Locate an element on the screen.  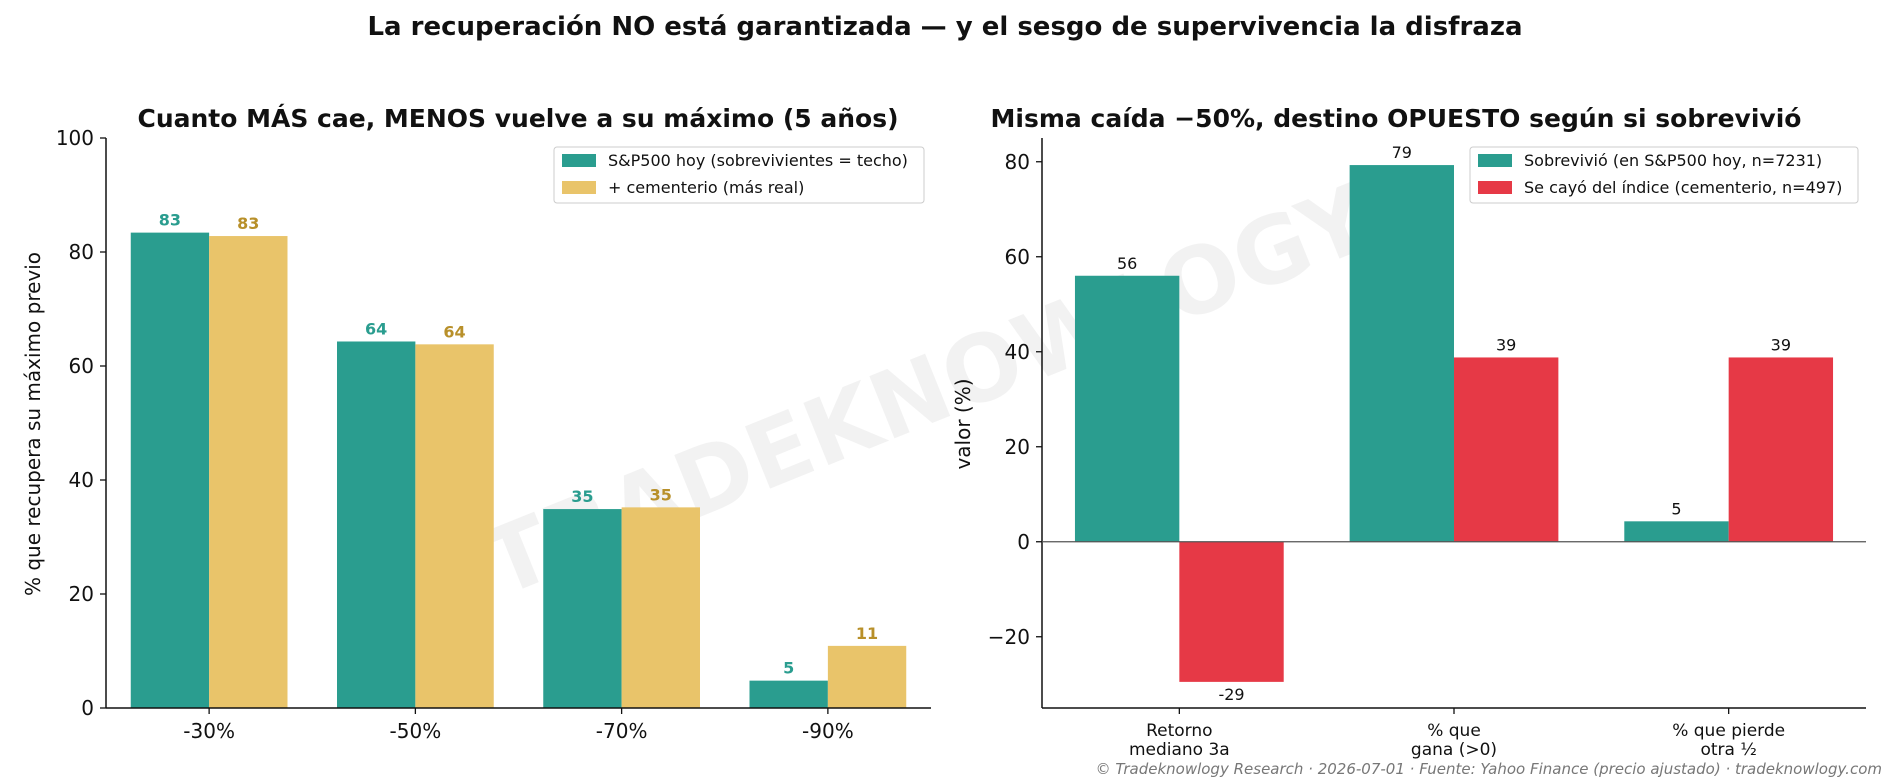
right-x-tick-label: Retorno is located at coordinates (1179, 731).